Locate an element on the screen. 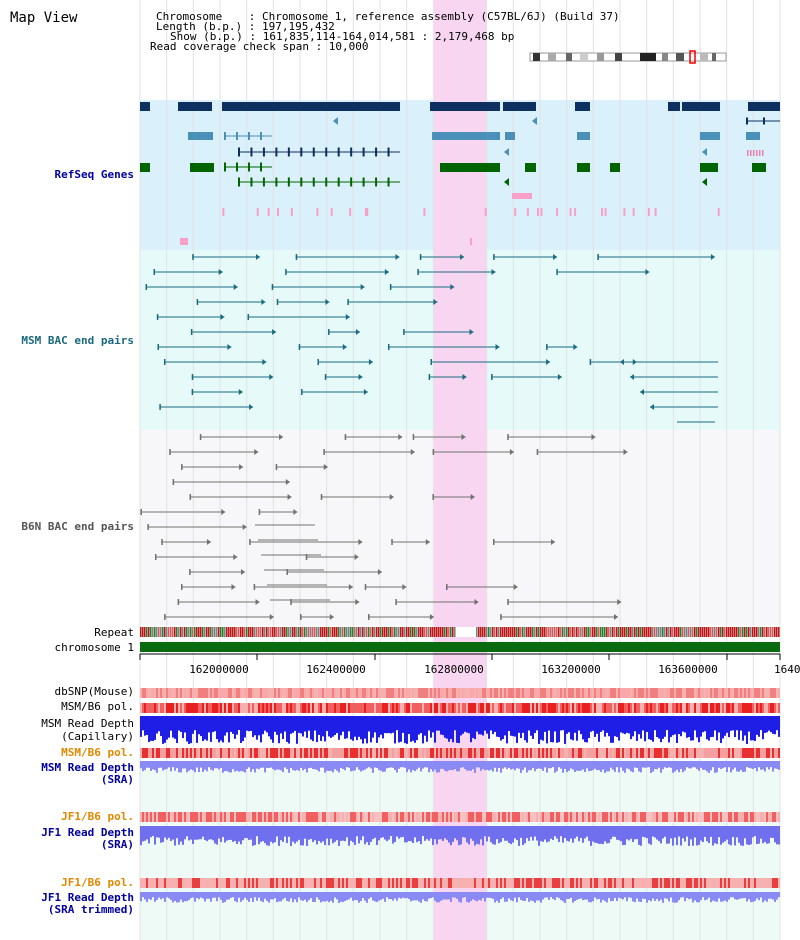  gene-exon is located at coordinates (747, 121).